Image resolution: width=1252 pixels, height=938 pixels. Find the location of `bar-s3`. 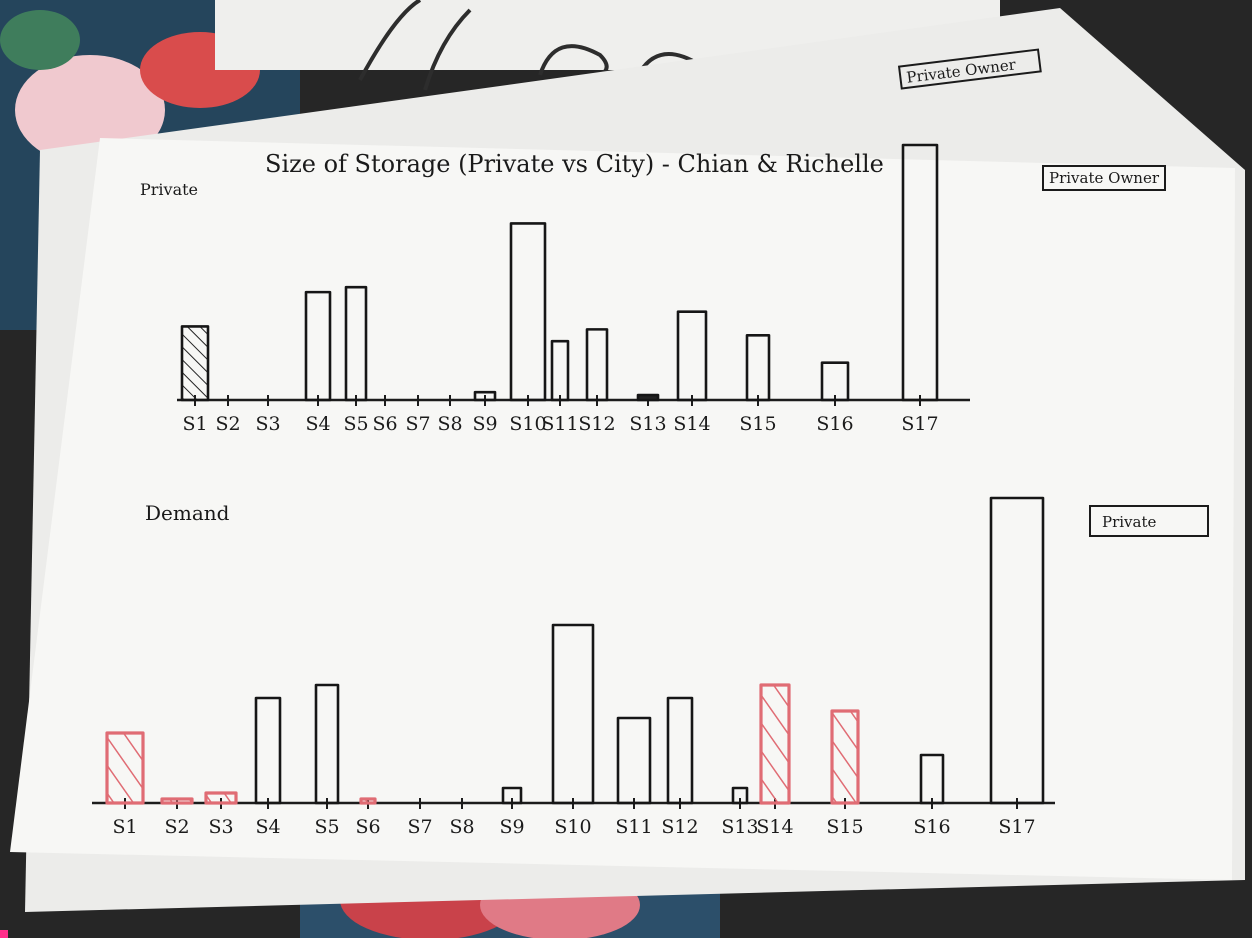

bar-s3 is located at coordinates (221, 798).